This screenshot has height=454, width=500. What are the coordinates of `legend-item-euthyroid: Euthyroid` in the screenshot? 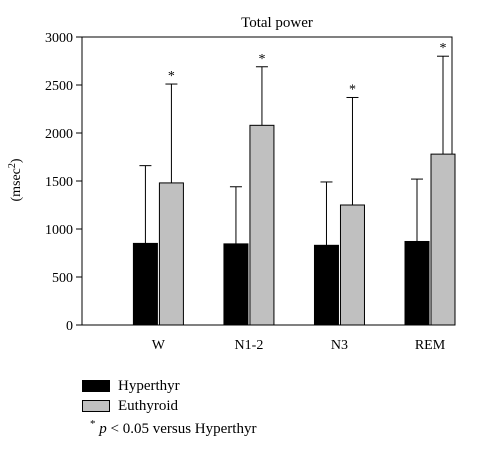 It's located at (169, 406).